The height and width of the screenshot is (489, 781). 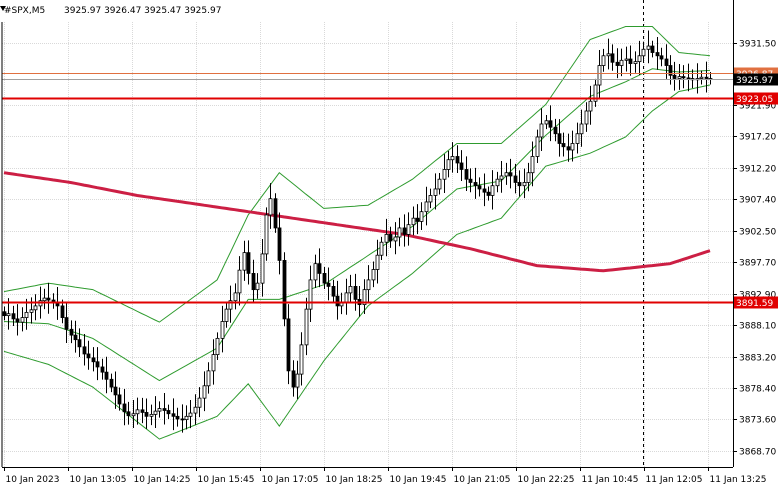 What do you see at coordinates (24, 11) in the screenshot?
I see `chart-title-symbol: #SPX,M5` at bounding box center [24, 11].